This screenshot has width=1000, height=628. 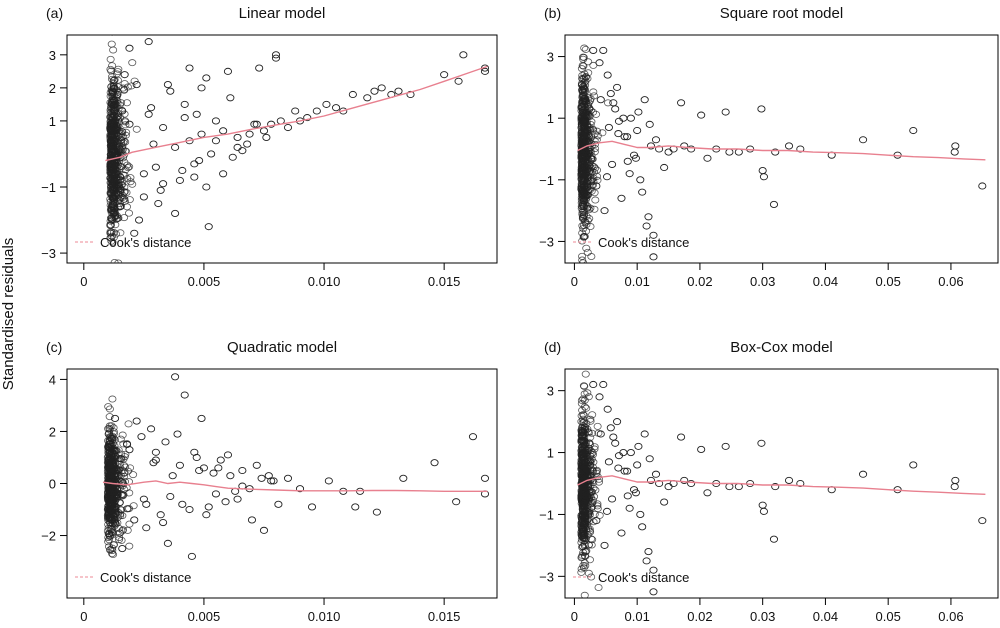 I want to click on panel-label: (c), so click(x=54, y=347).